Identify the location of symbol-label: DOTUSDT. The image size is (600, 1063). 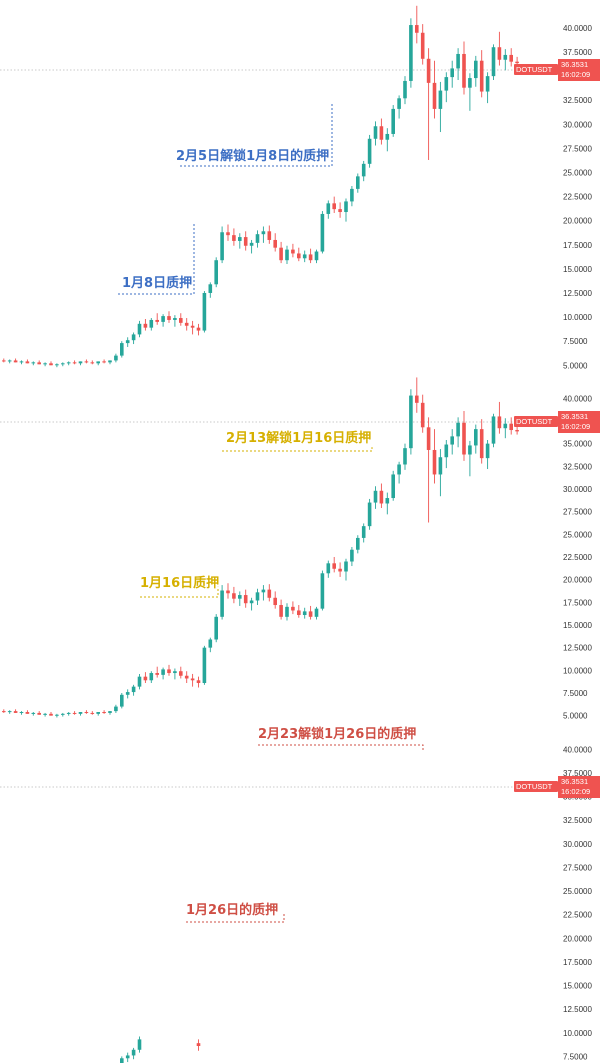
(534, 786).